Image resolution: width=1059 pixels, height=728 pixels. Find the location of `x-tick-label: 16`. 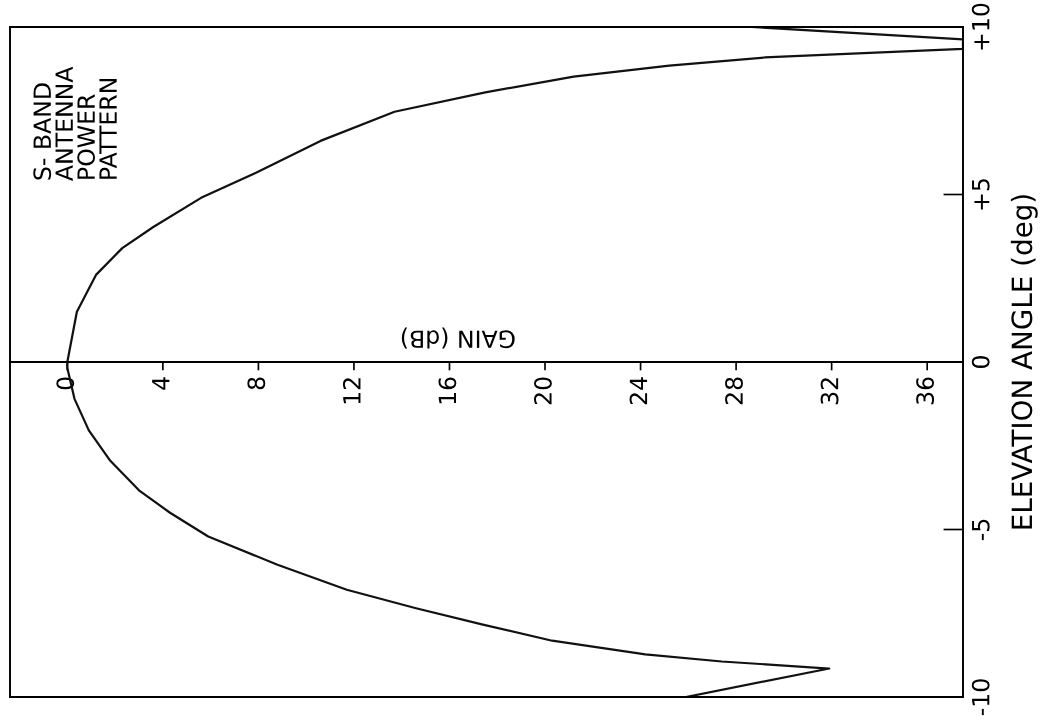

x-tick-label: 16 is located at coordinates (447, 390).